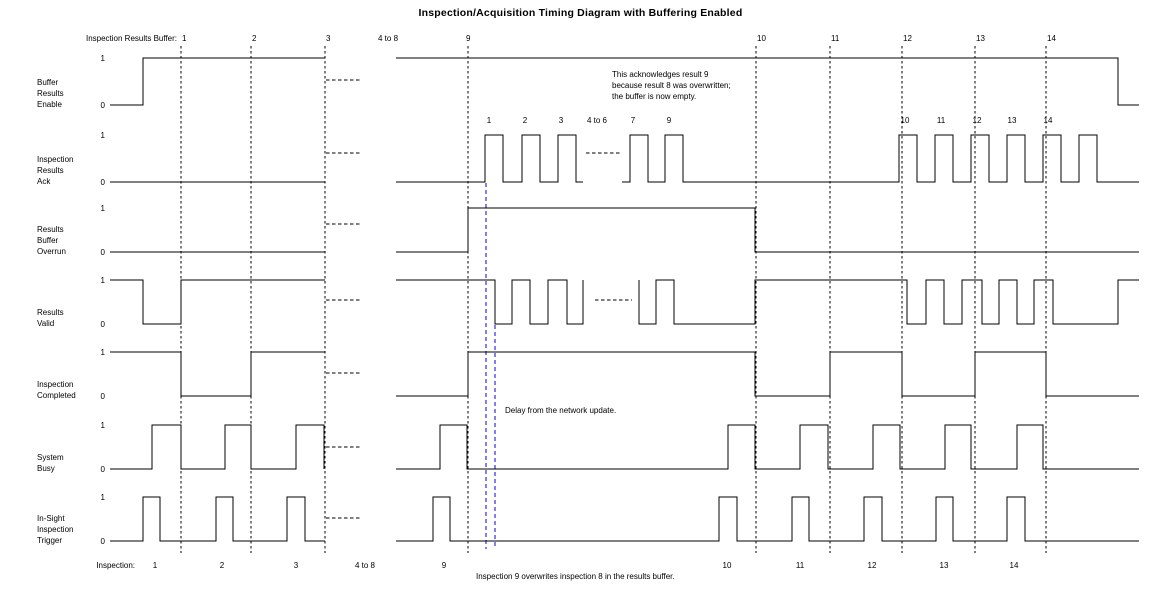  What do you see at coordinates (50, 457) in the screenshot?
I see `signal-label-system-busy: System` at bounding box center [50, 457].